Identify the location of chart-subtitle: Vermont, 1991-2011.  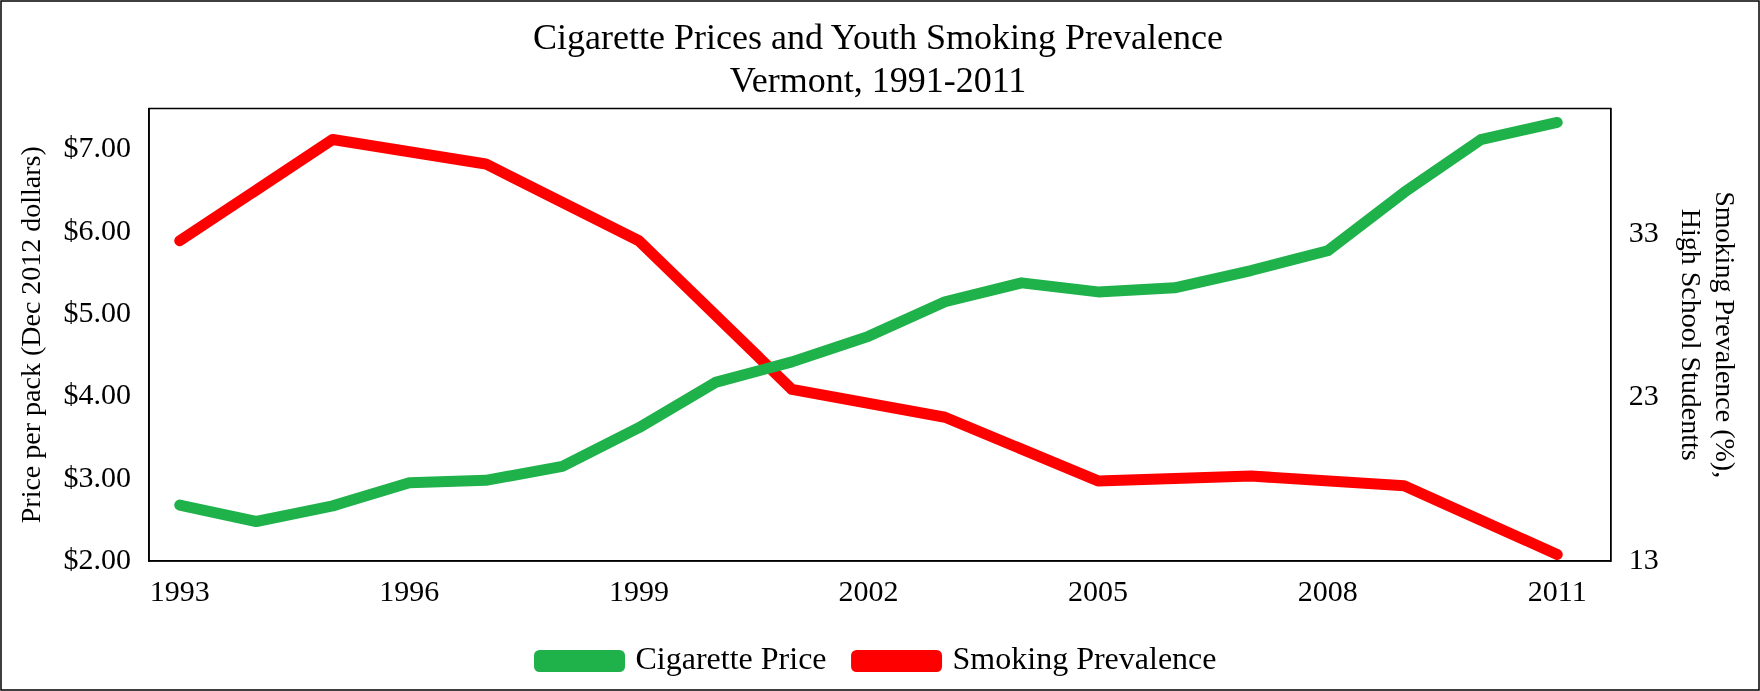
(878, 80).